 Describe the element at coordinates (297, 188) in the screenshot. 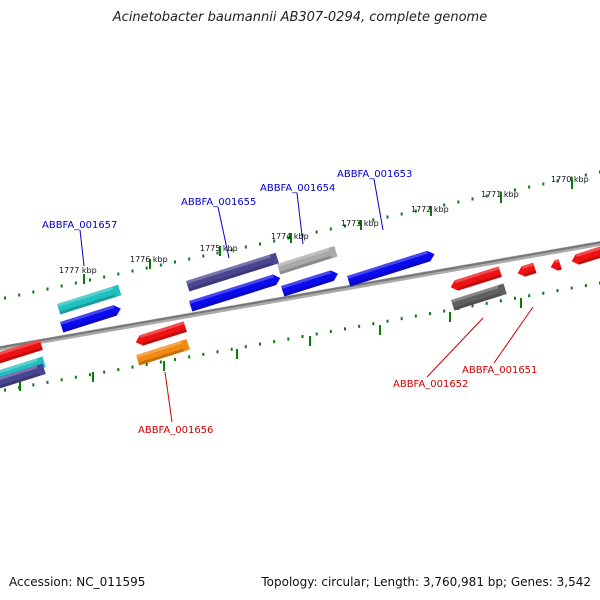

I see `gene-label-abbfa_001654: ABBFA_001654` at that location.